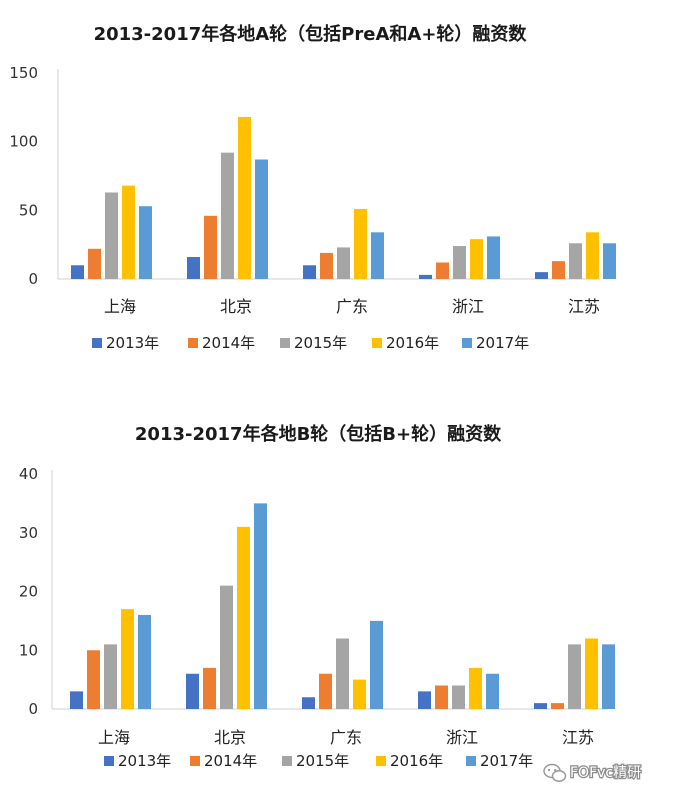 This screenshot has width=680, height=803. I want to click on y-tick-label: 100, so click(23, 142).